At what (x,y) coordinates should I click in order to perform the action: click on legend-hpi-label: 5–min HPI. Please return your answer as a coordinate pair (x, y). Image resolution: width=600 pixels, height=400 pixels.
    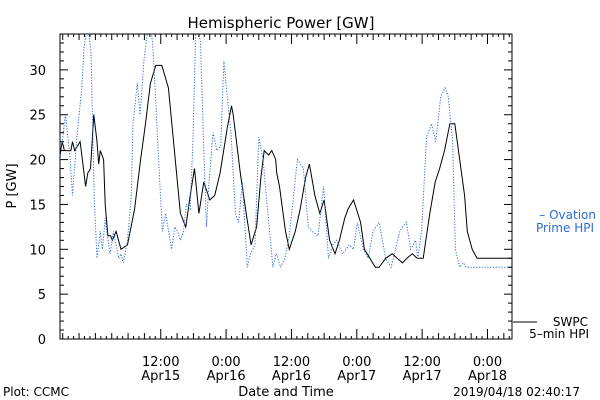
    Looking at the image, I should click on (559, 334).